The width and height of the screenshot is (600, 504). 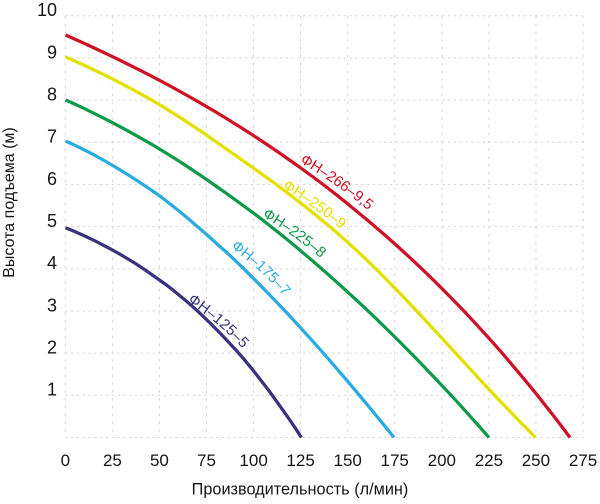 What do you see at coordinates (52, 221) in the screenshot?
I see `svg-text: 5` at bounding box center [52, 221].